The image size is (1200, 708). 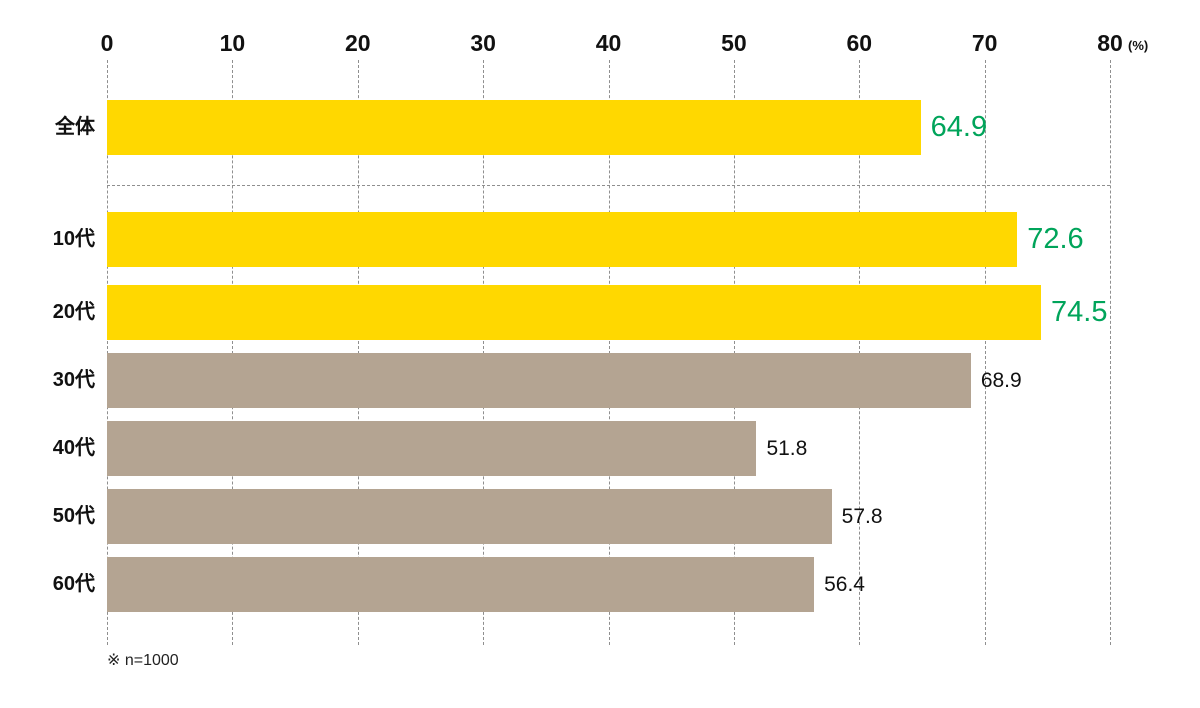 What do you see at coordinates (734, 43) in the screenshot?
I see `x-tick-label: 50` at bounding box center [734, 43].